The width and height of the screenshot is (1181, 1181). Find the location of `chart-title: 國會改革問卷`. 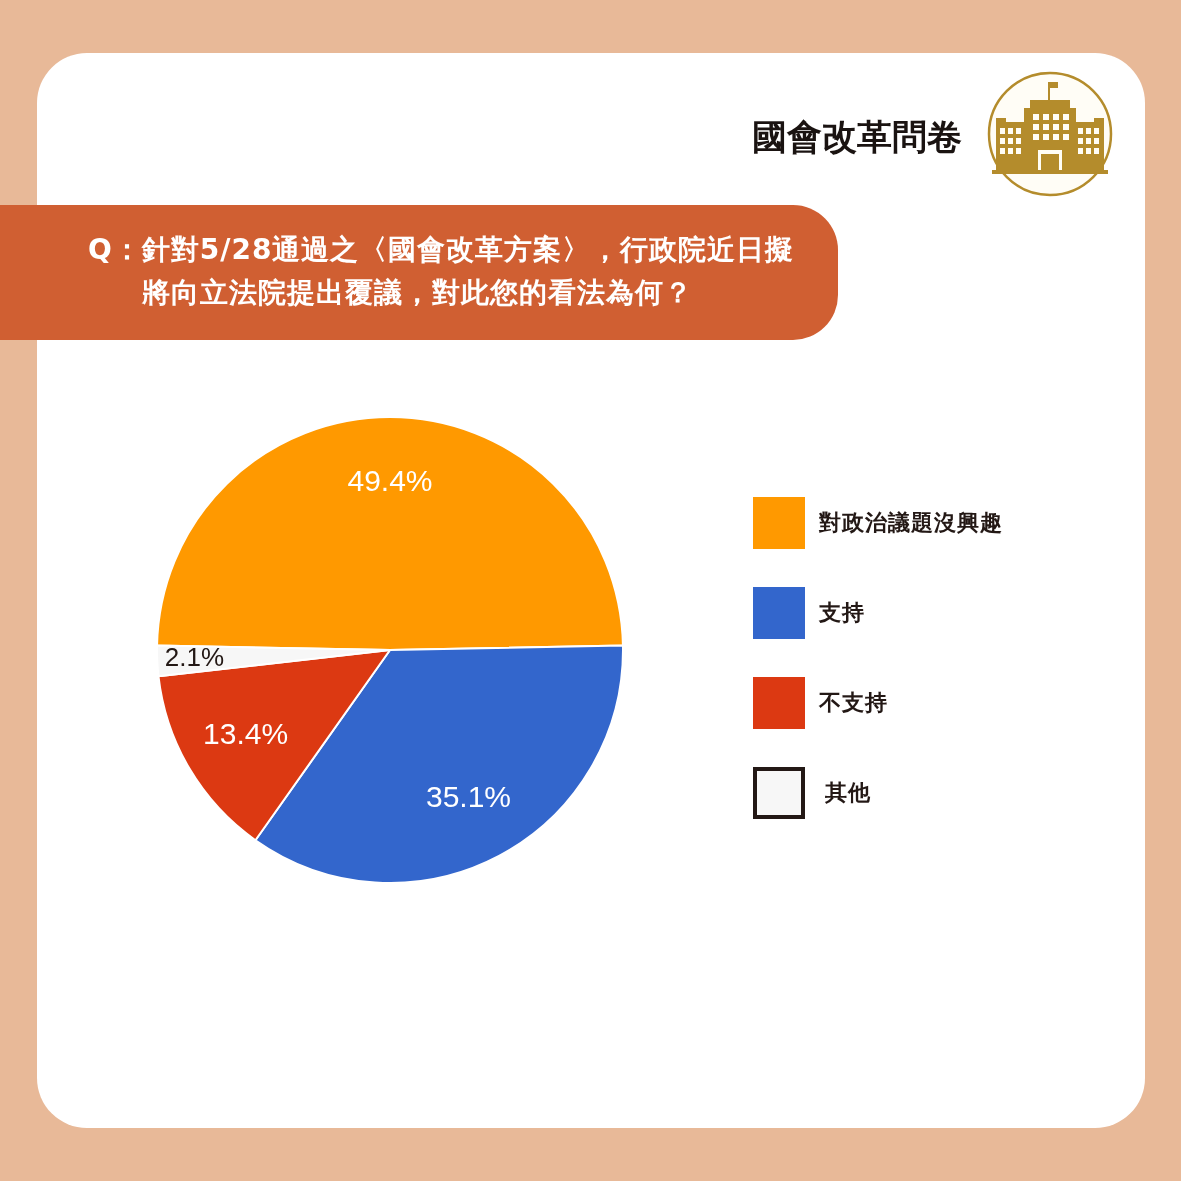

chart-title: 國會改革問卷 is located at coordinates (857, 138).